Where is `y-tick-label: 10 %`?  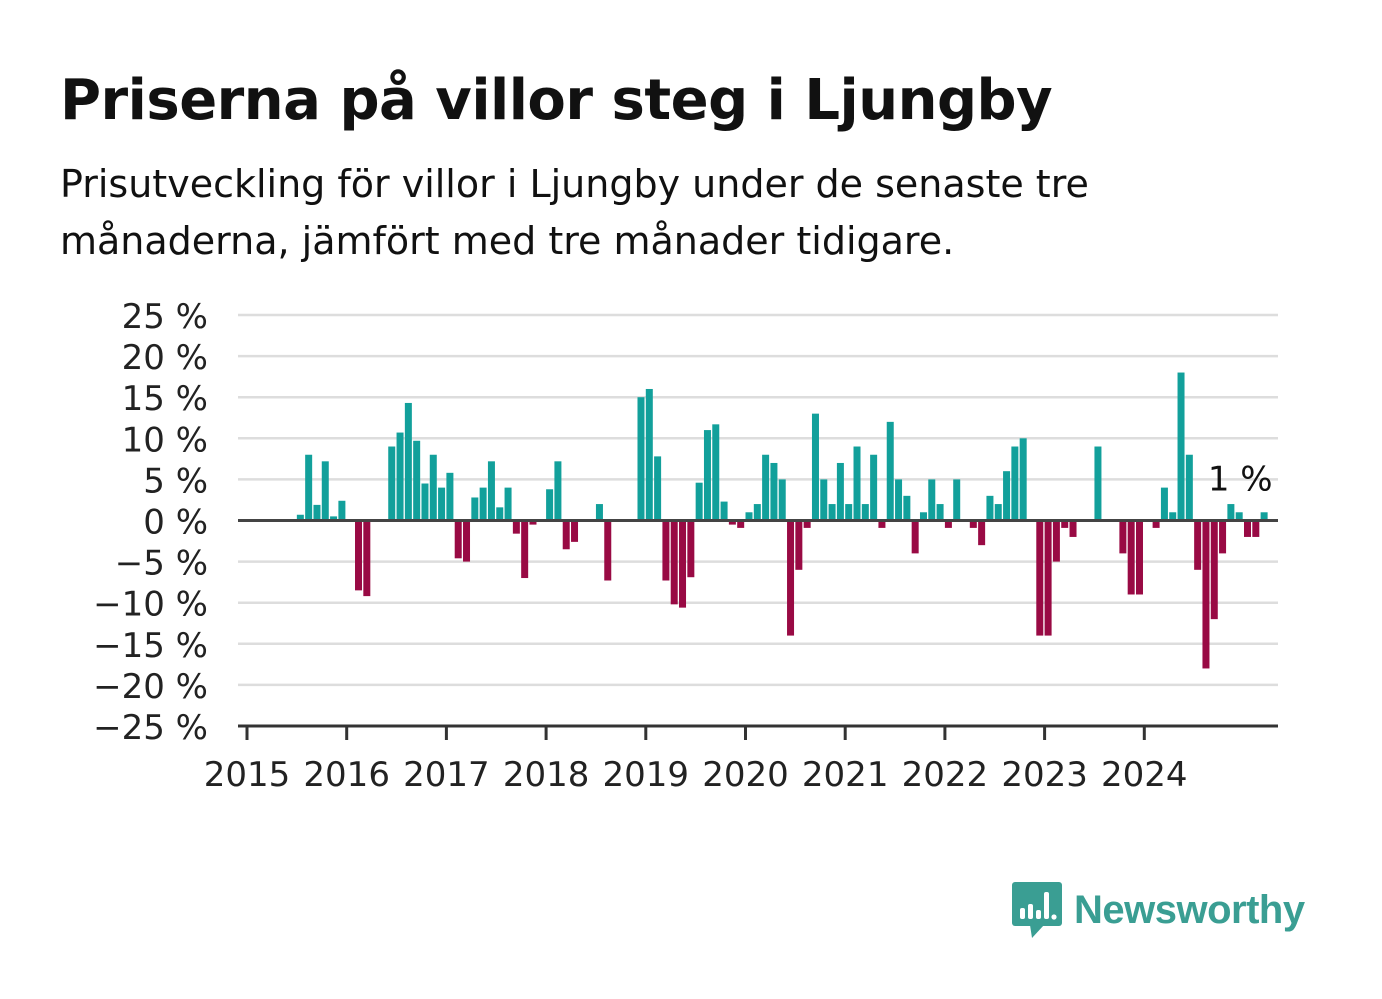 y-tick-label: 10 % is located at coordinates (165, 440).